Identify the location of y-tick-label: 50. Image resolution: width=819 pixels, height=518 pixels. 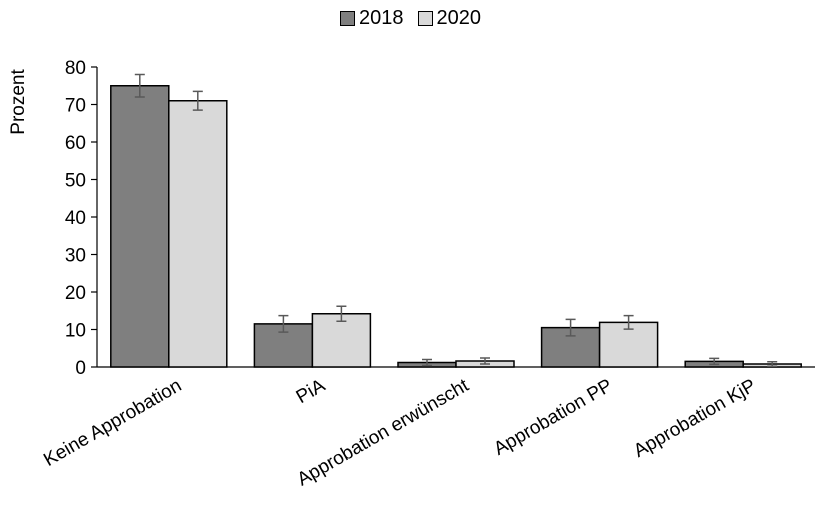
(75, 181).